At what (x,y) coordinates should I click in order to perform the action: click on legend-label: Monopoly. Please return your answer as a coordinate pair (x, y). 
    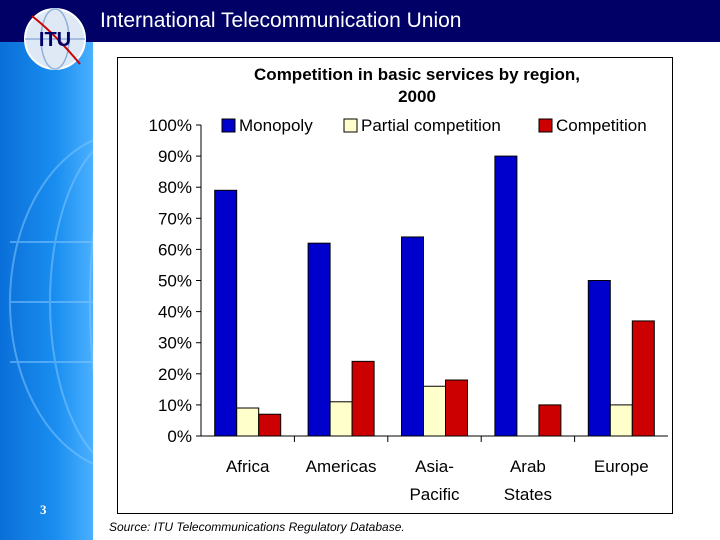
    Looking at the image, I should click on (276, 125).